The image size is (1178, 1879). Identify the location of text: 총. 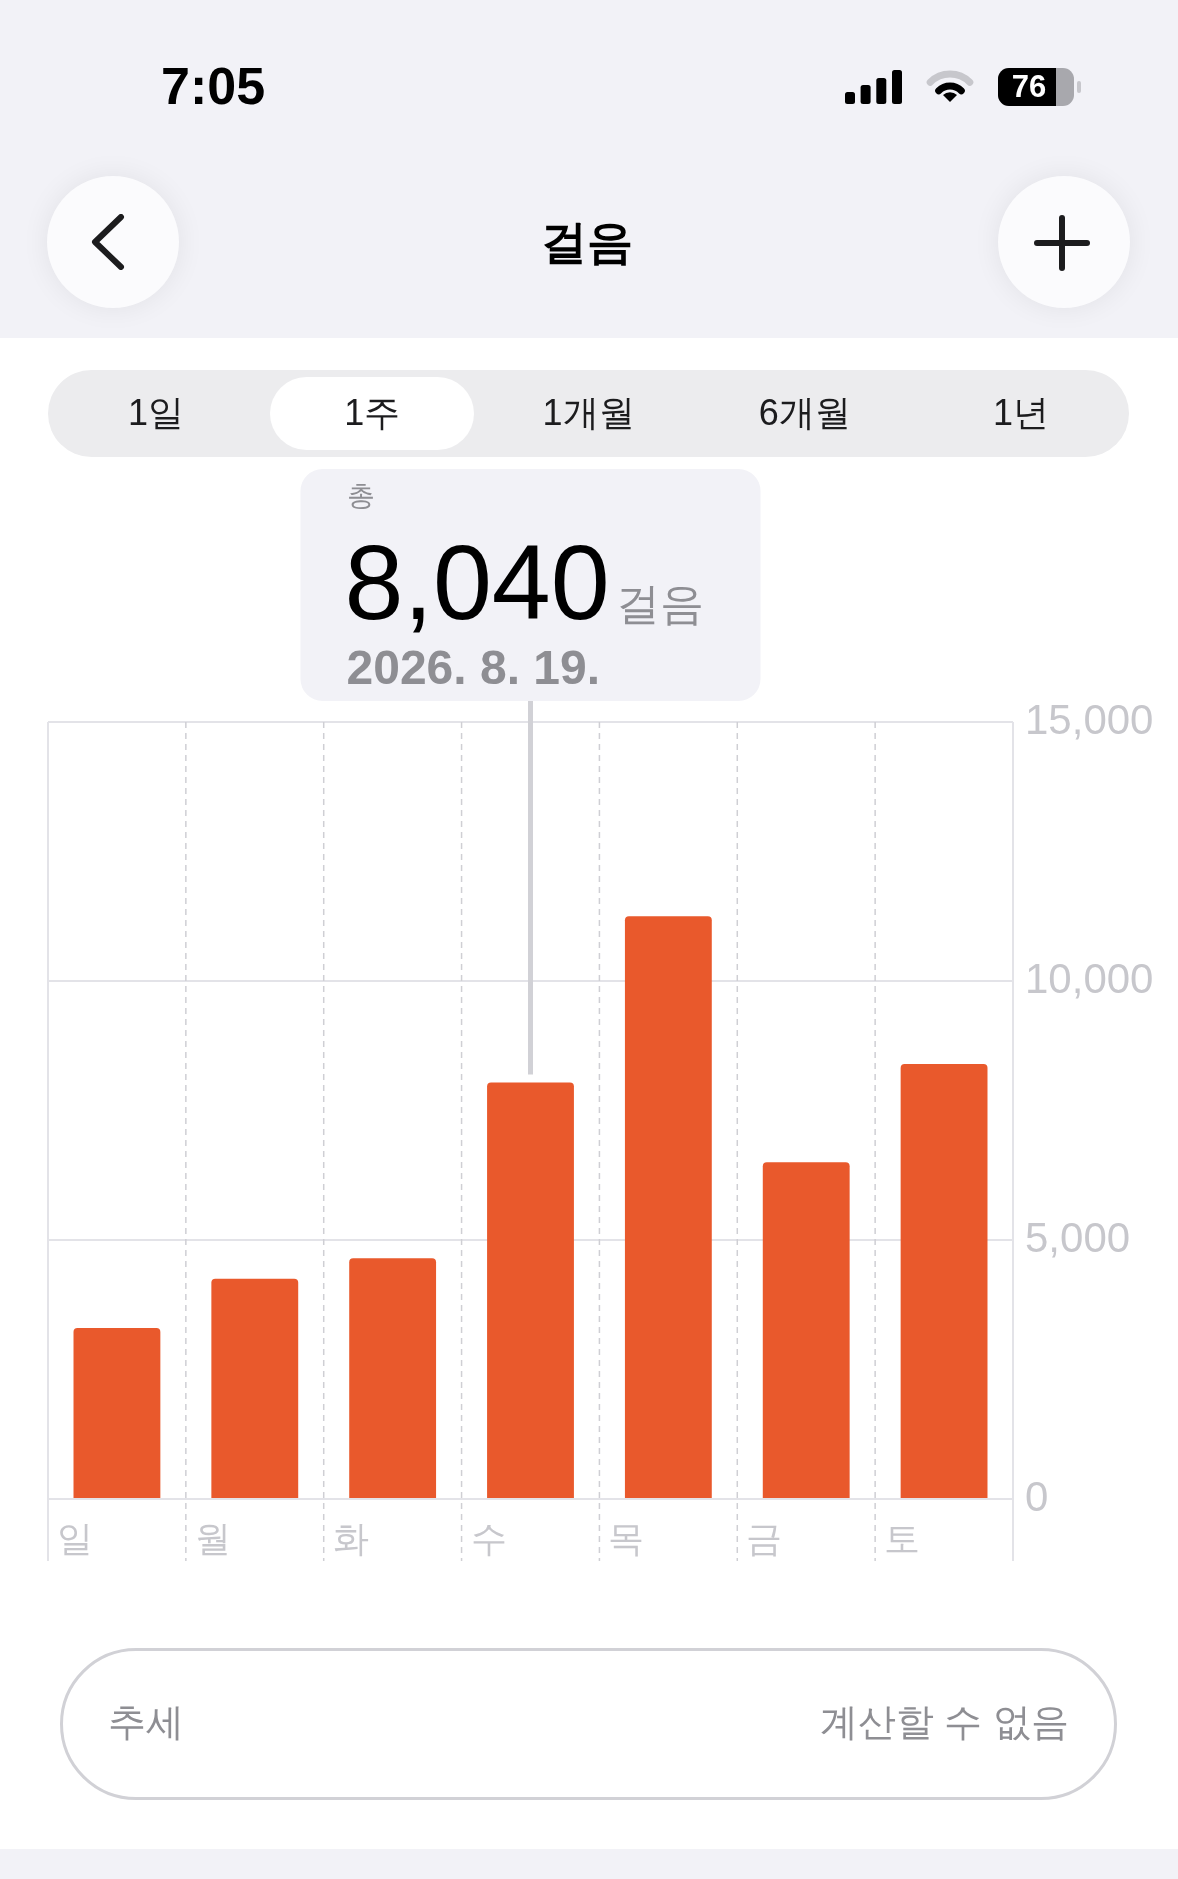
(360, 495).